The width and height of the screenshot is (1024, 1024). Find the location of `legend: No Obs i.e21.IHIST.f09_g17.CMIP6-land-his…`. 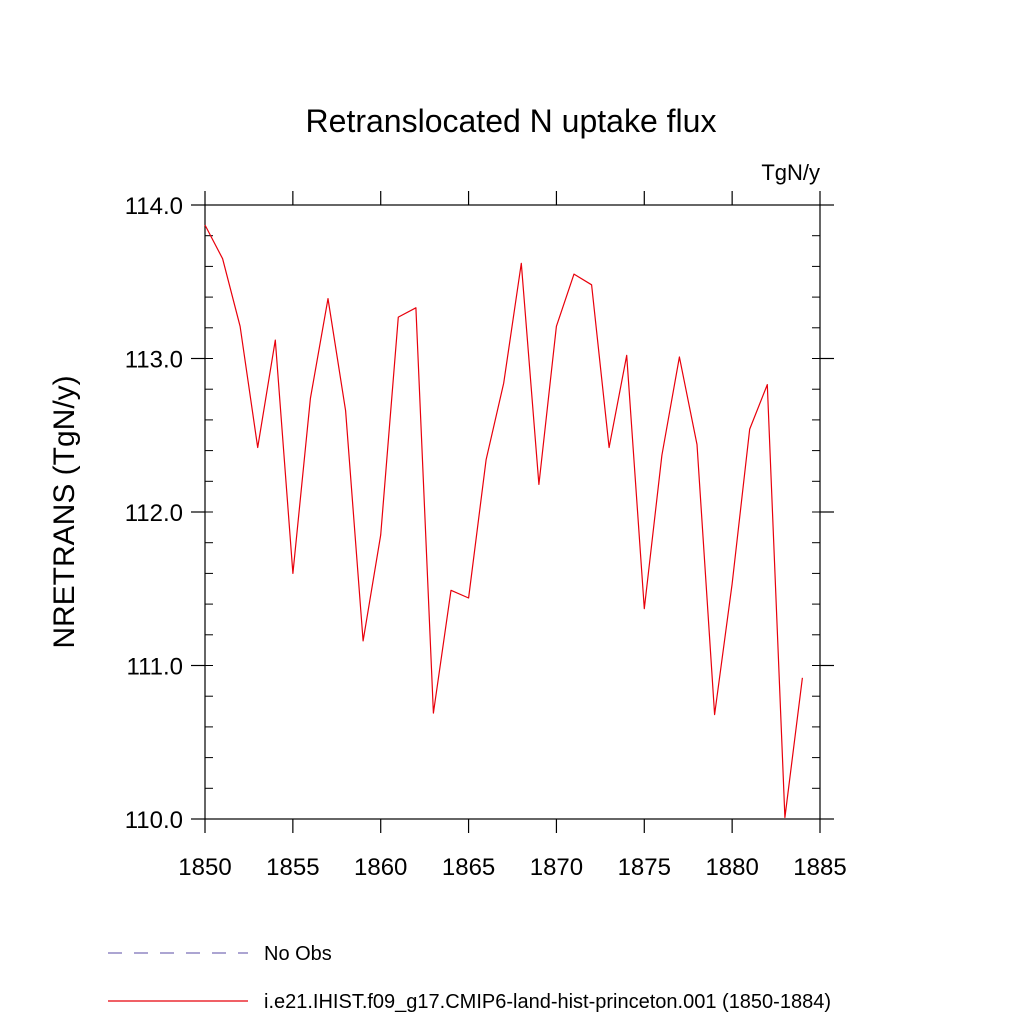

legend: No Obs i.e21.IHIST.f09_g17.CMIP6-land-his… is located at coordinates (469, 978).